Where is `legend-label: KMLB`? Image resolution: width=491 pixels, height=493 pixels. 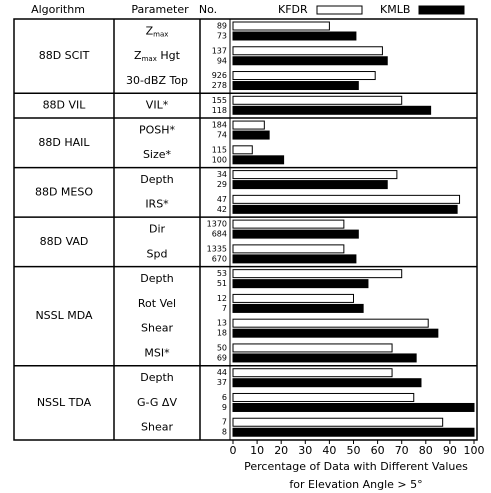
legend-label: KMLB is located at coordinates (395, 9).